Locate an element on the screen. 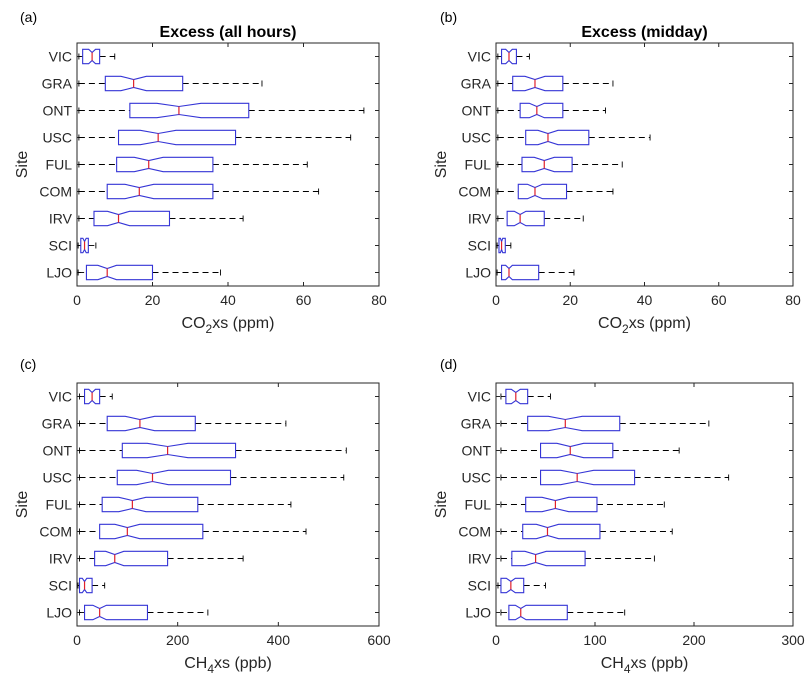 Image resolution: width=807 pixels, height=680 pixels. x-tick-label: 100 is located at coordinates (595, 640).